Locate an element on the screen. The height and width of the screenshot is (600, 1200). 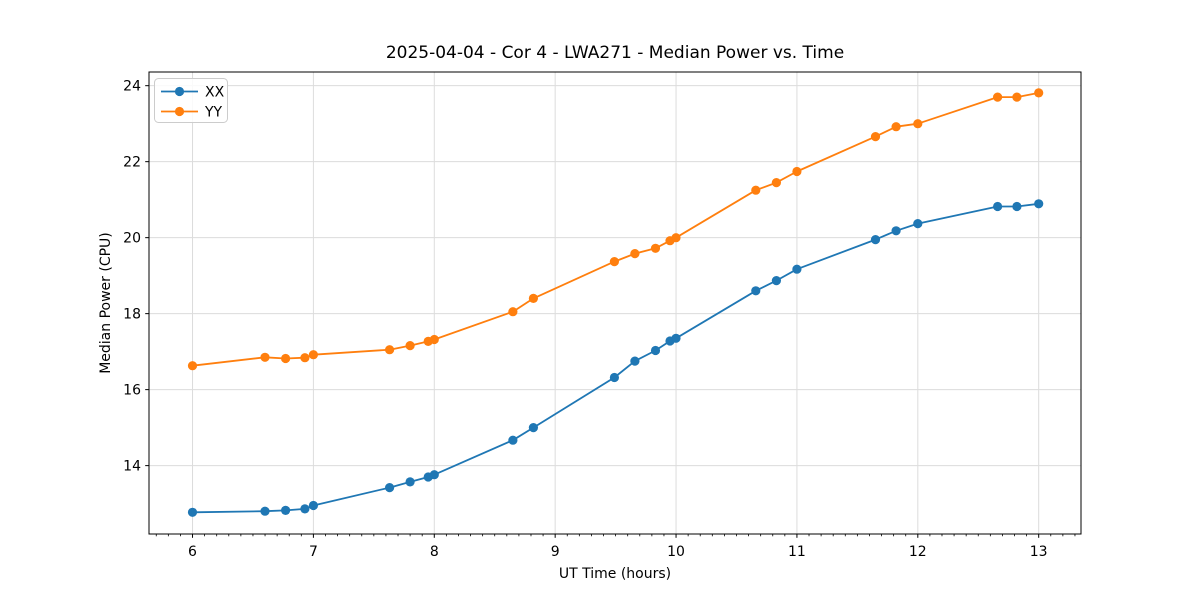
y-tick-label: 20 is located at coordinates (132, 239).